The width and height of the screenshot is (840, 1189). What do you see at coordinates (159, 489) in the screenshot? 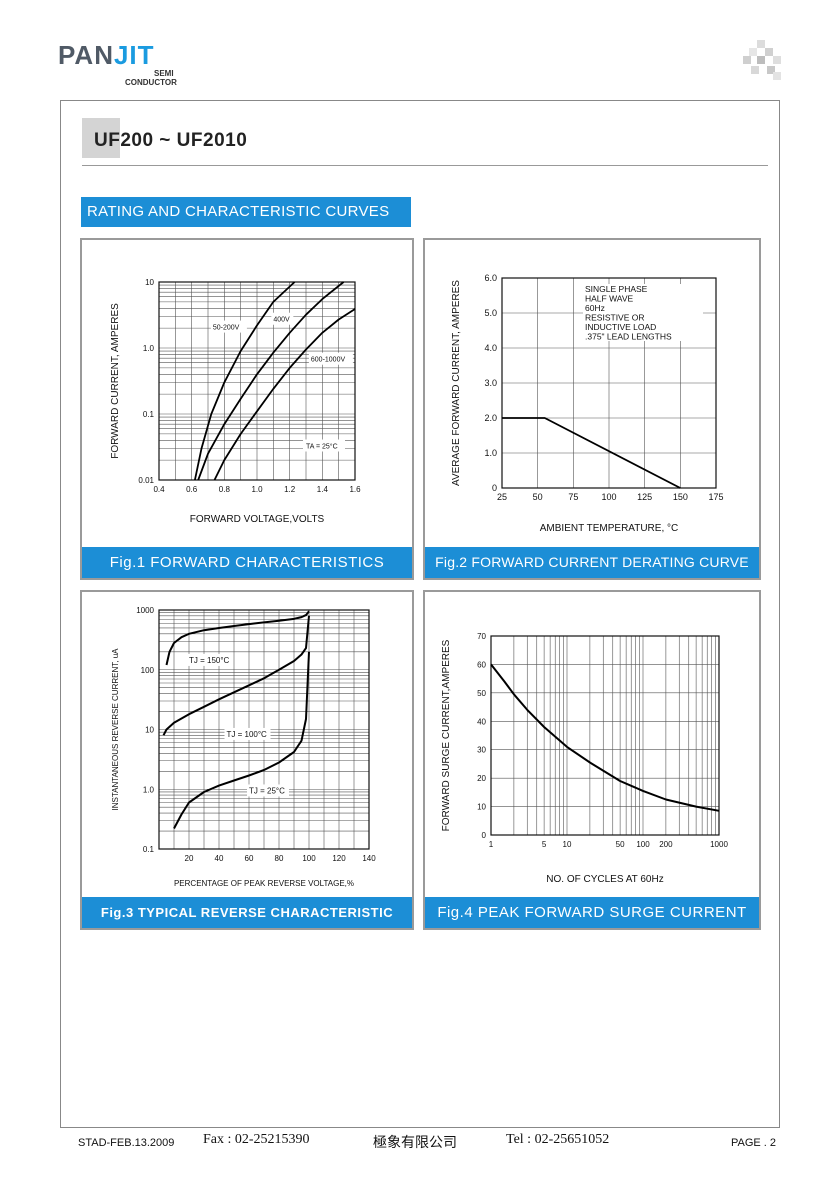
I see `x-tick-label: 0.4` at bounding box center [159, 489].